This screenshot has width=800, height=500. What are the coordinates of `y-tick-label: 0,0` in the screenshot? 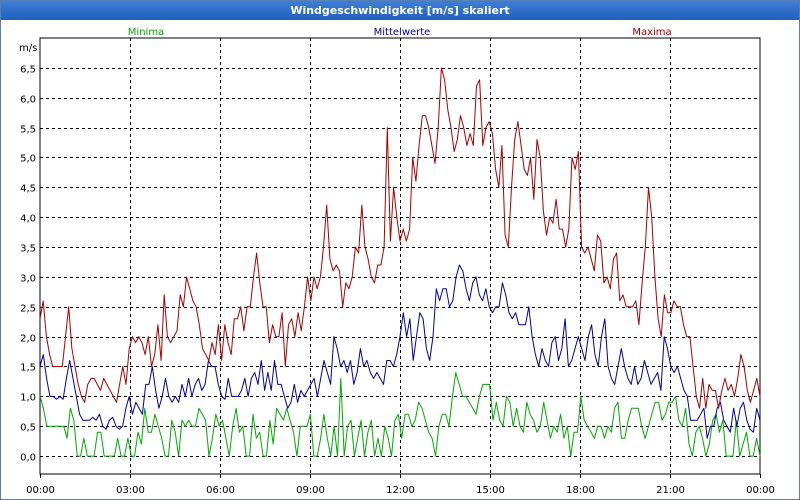 It's located at (28, 458).